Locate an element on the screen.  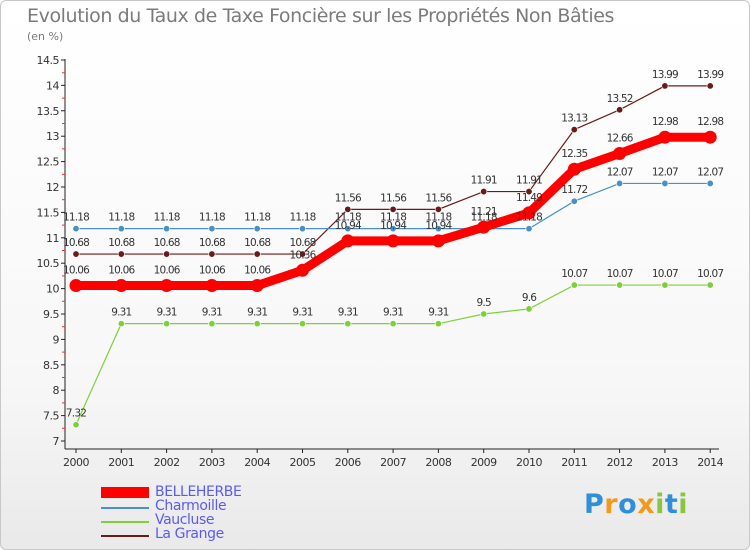
y-tick-label: 9.5 is located at coordinates (51, 314).